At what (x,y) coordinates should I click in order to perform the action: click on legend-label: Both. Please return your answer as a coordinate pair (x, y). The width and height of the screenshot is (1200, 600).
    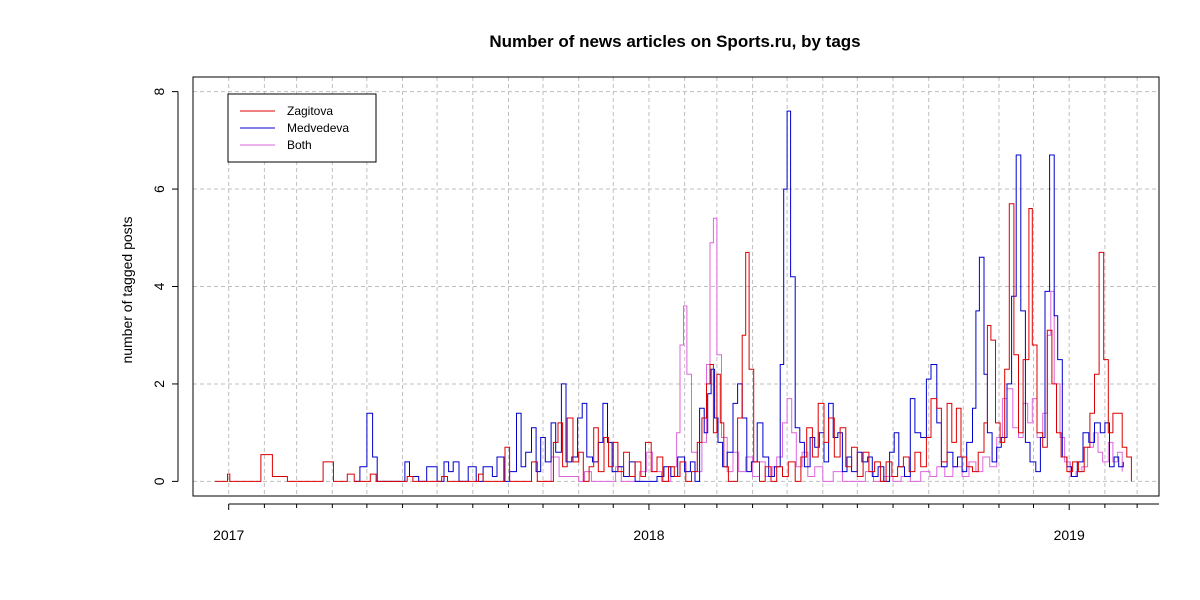
    Looking at the image, I should click on (299, 145).